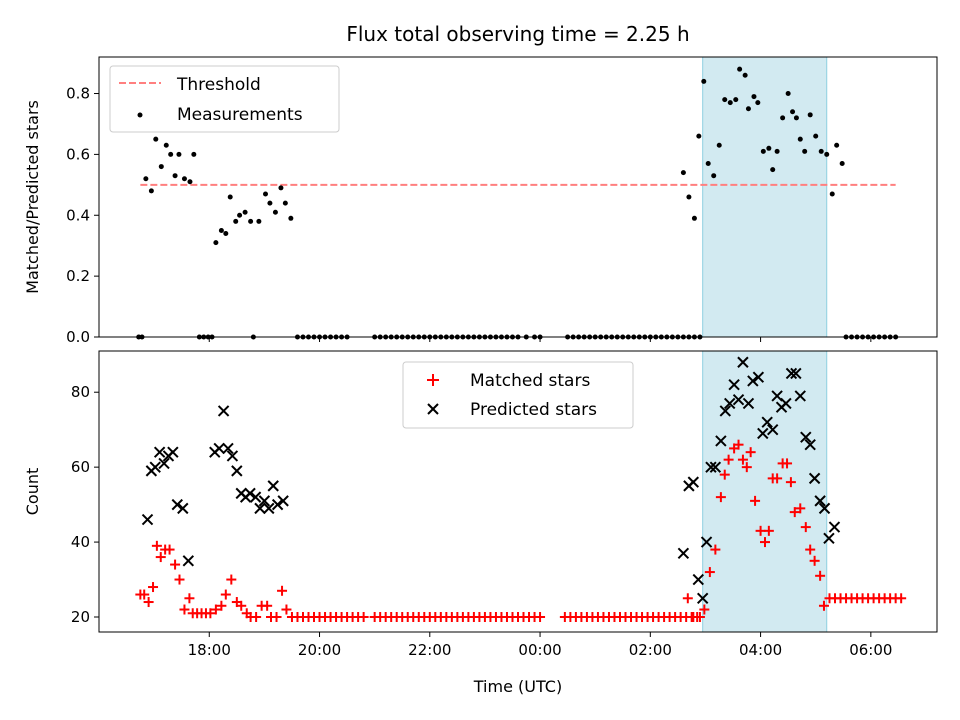  What do you see at coordinates (433, 409) in the screenshot?
I see `legend-predicted-swatch` at bounding box center [433, 409].